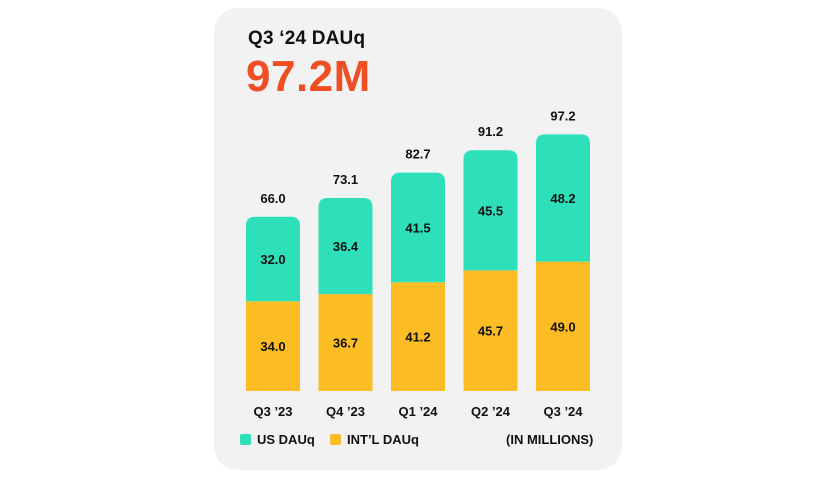 This screenshot has height=480, width=840. Describe the element at coordinates (272, 411) in the screenshot. I see `x-tick-label: Q3 ’23` at that location.